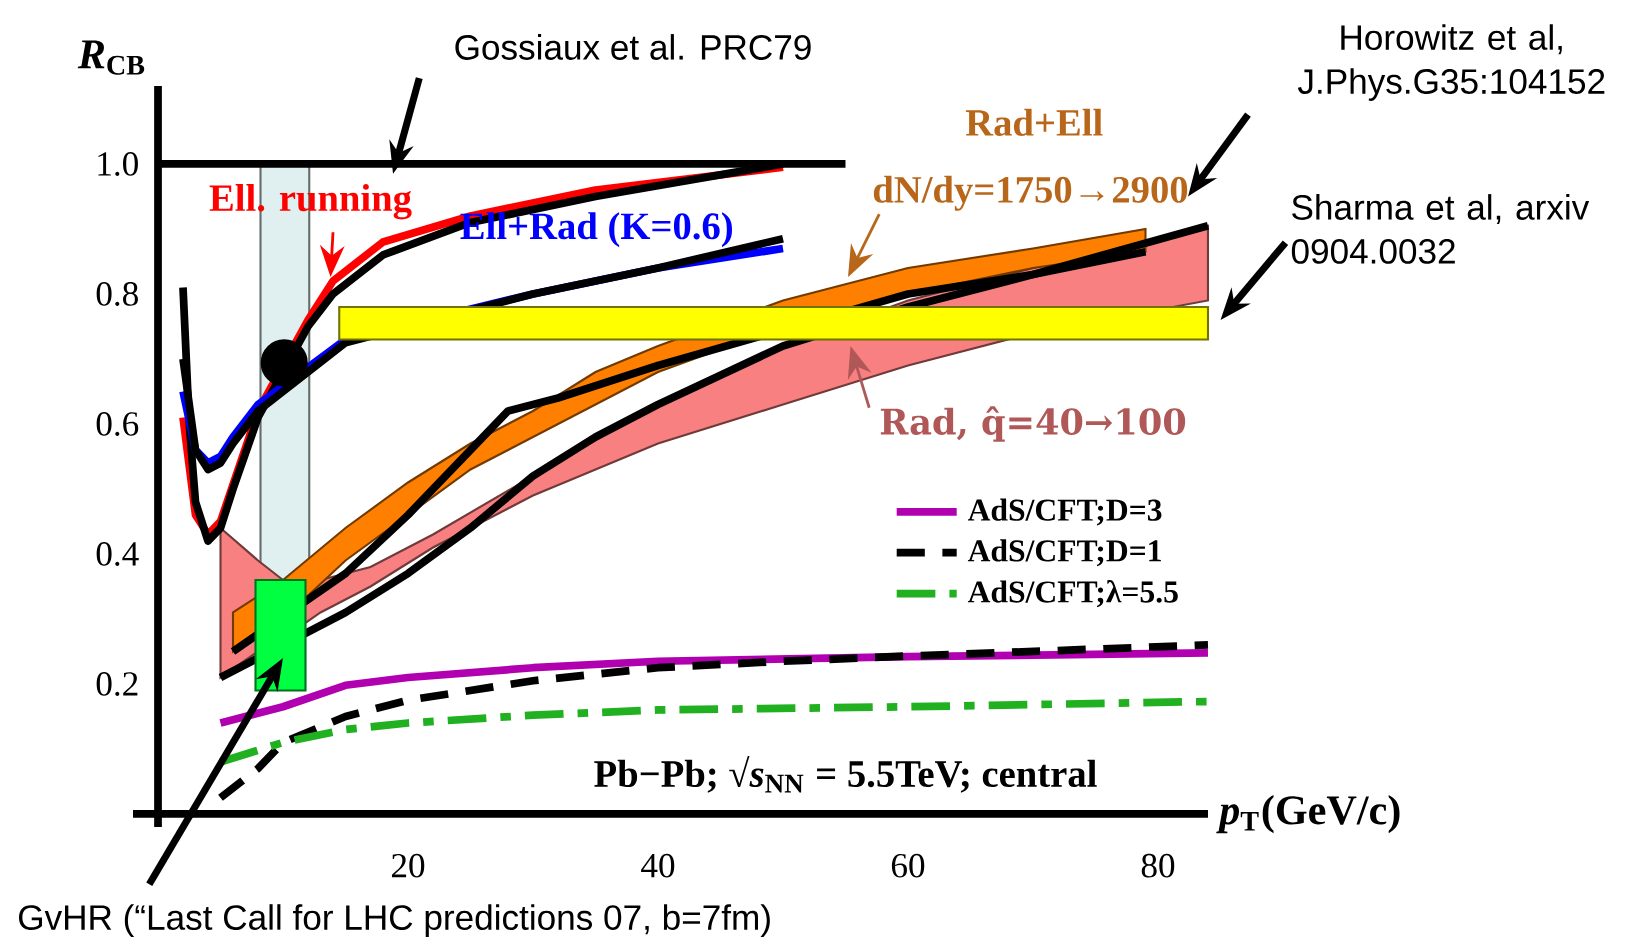 The width and height of the screenshot is (1642, 944). Describe the element at coordinates (1451, 62) in the screenshot. I see `text: Horowitz et al, J.Phys.G35:104152` at that location.